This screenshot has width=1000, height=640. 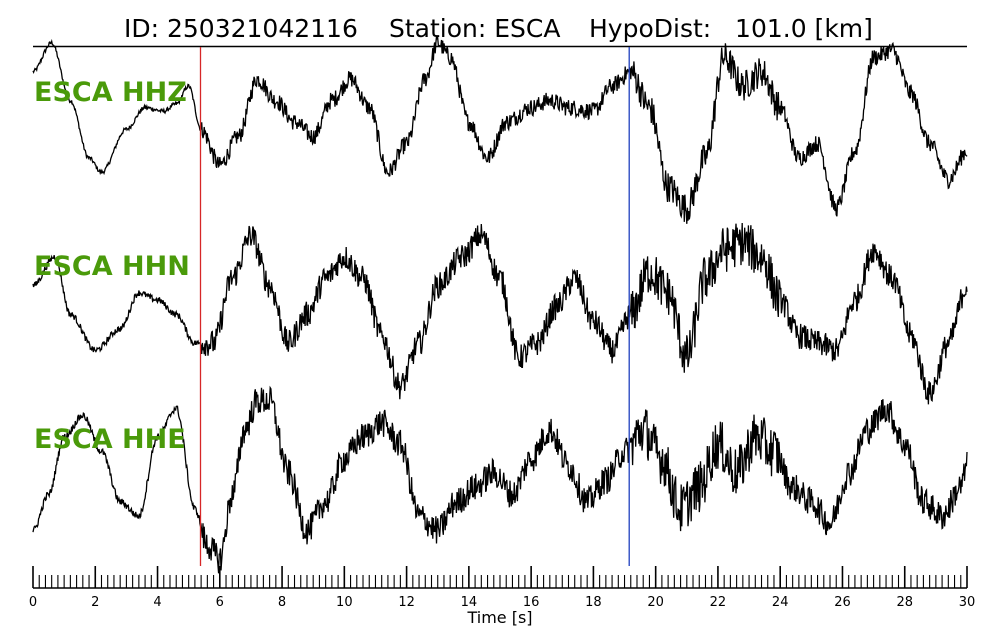 What do you see at coordinates (531, 602) in the screenshot?
I see `x-tick-label: 16` at bounding box center [531, 602].